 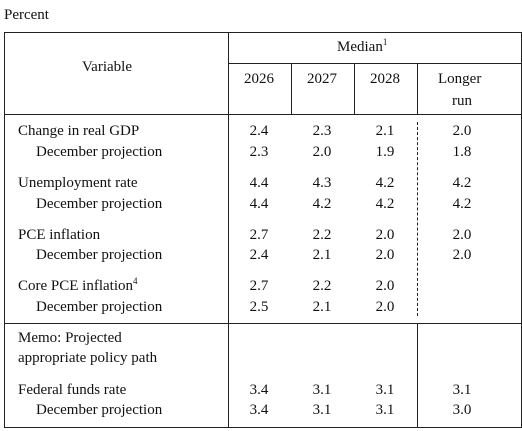 I want to click on row-label-gdp-december: December projection, so click(x=99, y=152).